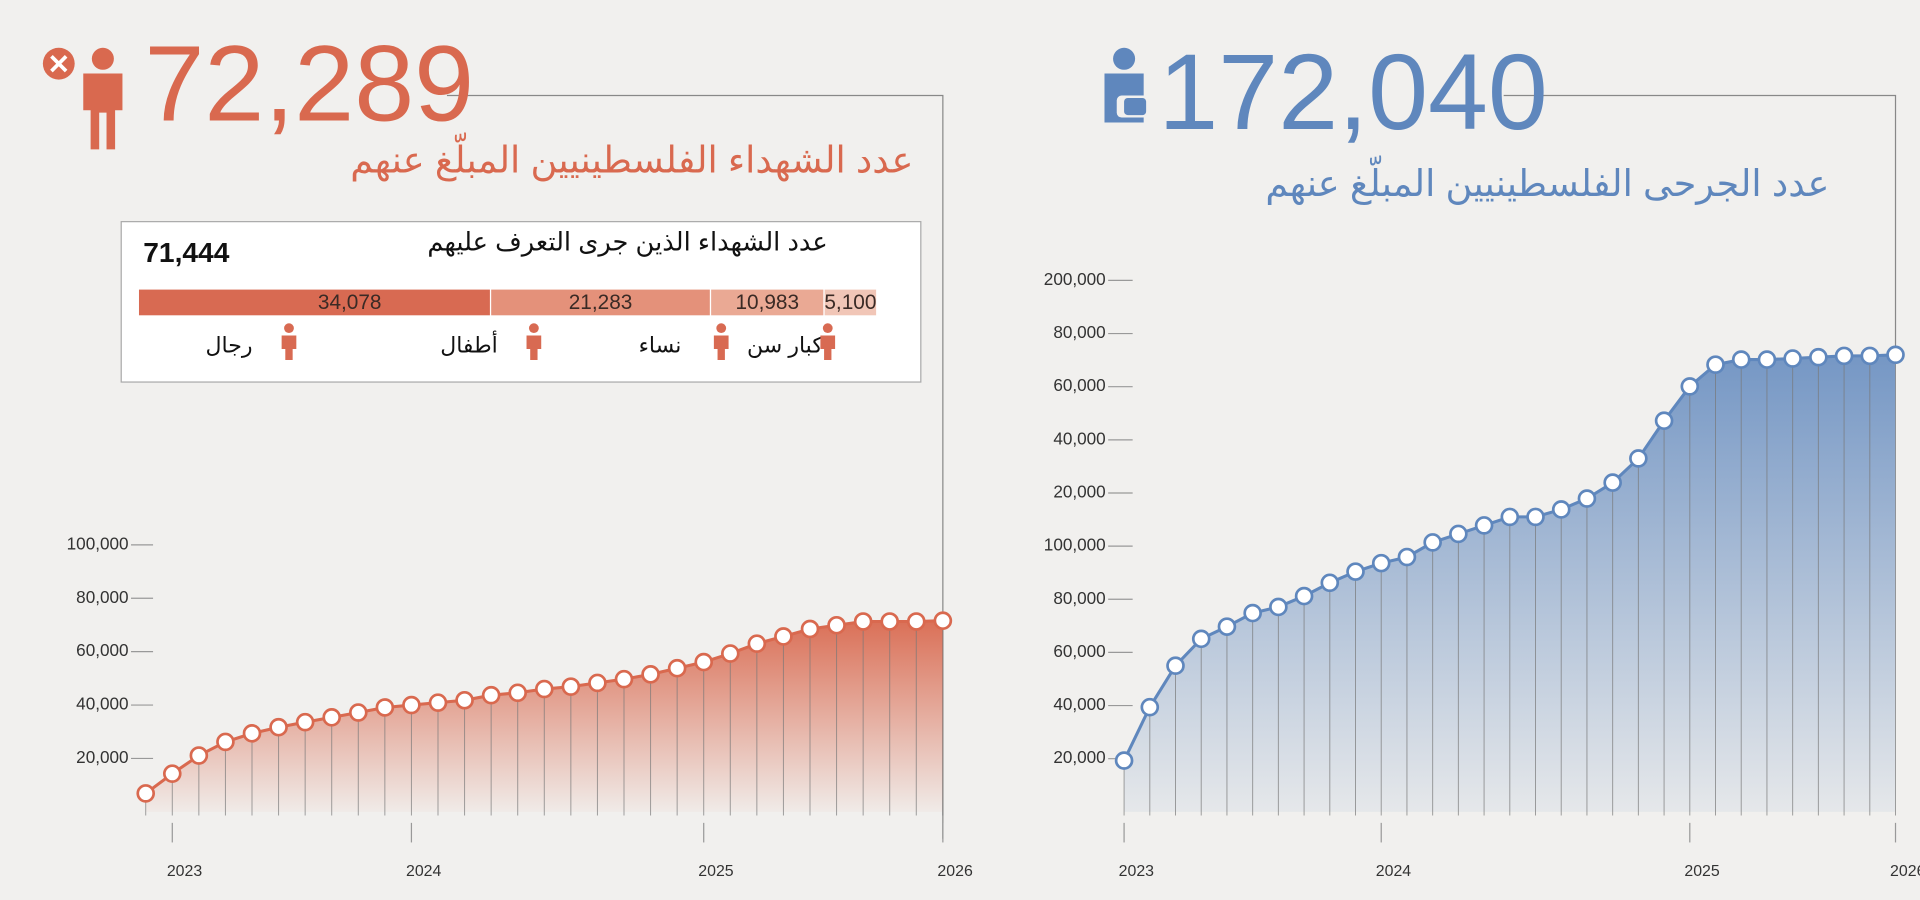 This screenshot has width=1920, height=900. I want to click on frame-line, so click(1700, 225).